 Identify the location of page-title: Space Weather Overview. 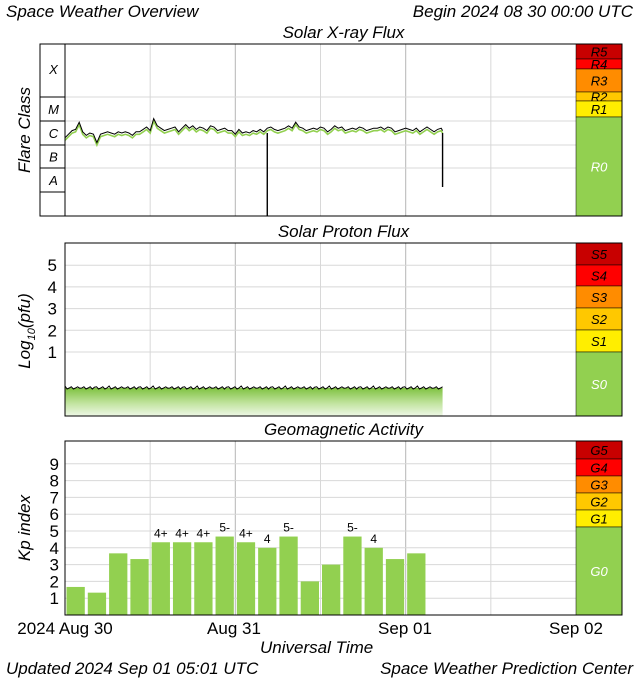
(102, 11).